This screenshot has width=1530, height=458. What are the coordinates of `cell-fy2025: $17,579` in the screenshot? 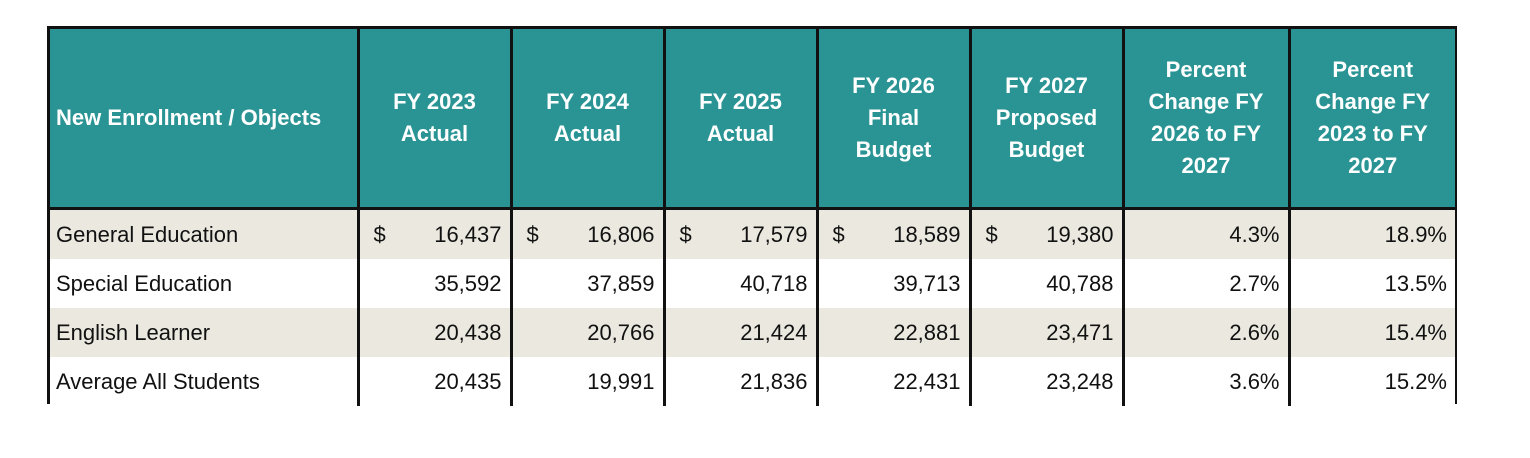 It's located at (739, 233).